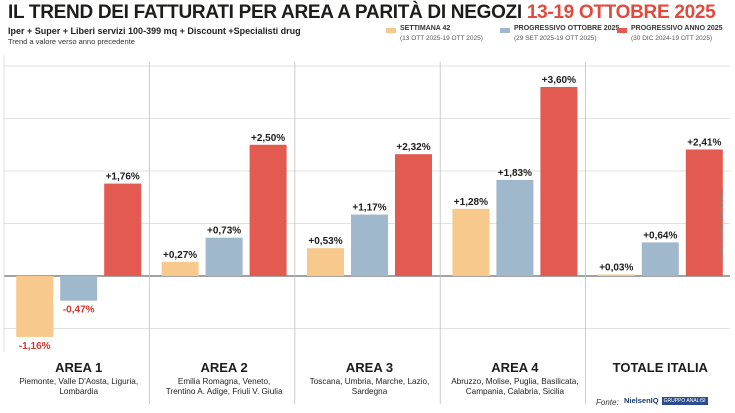 This screenshot has width=735, height=413. I want to click on legend-range-settimana: (13 OTT 2025-19 OTT 2025), so click(441, 38).